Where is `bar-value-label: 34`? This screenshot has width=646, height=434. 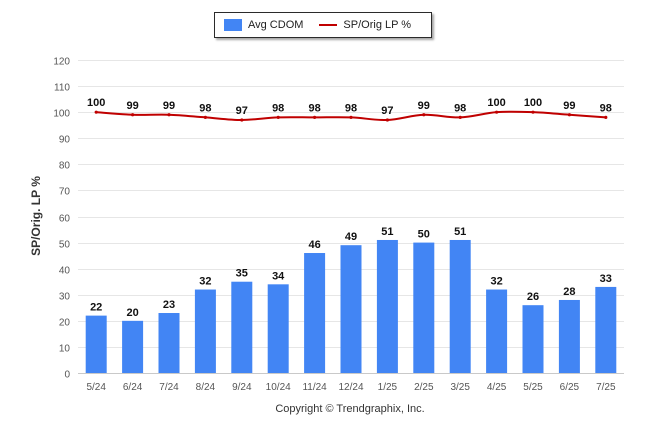
bar-value-label: 34 is located at coordinates (278, 276).